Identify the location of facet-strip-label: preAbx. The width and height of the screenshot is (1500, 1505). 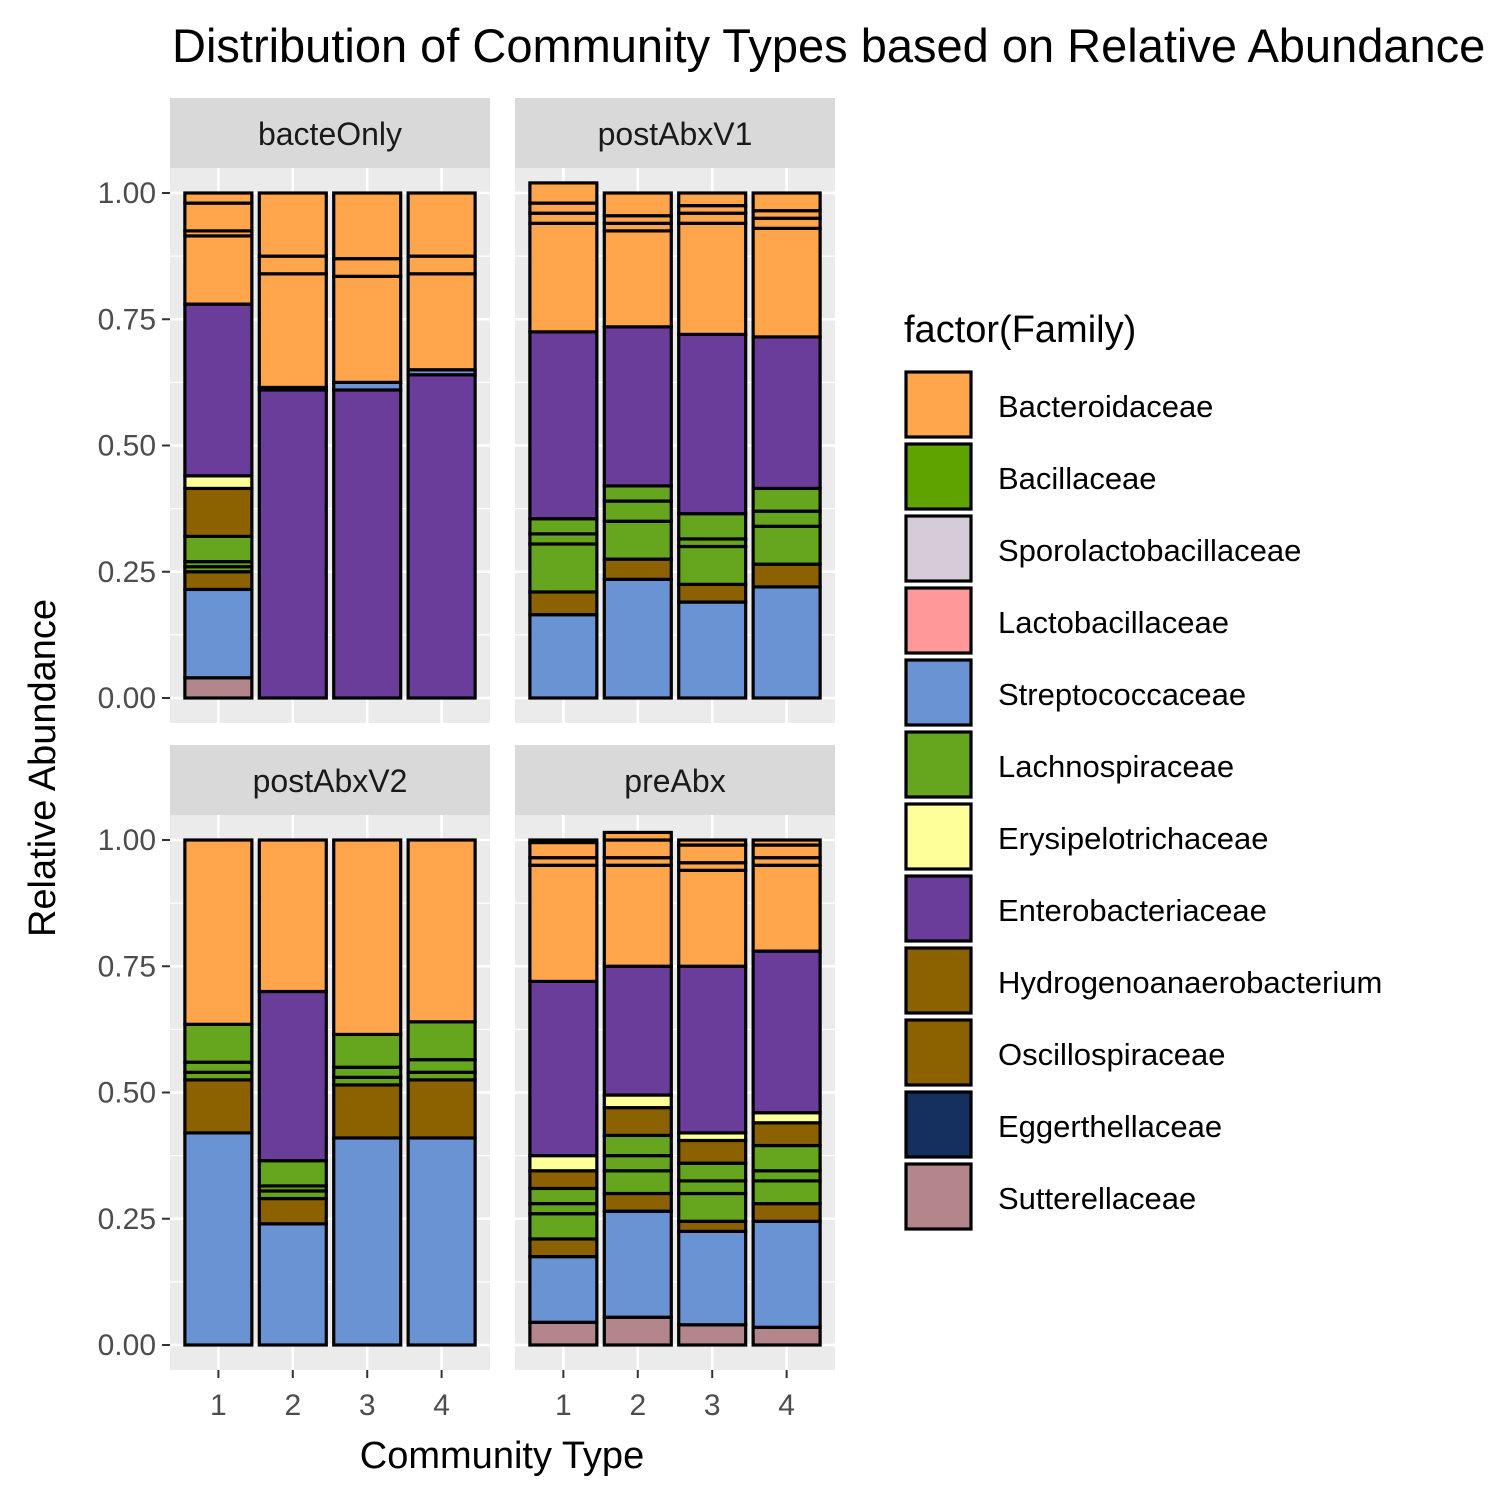
(674, 781).